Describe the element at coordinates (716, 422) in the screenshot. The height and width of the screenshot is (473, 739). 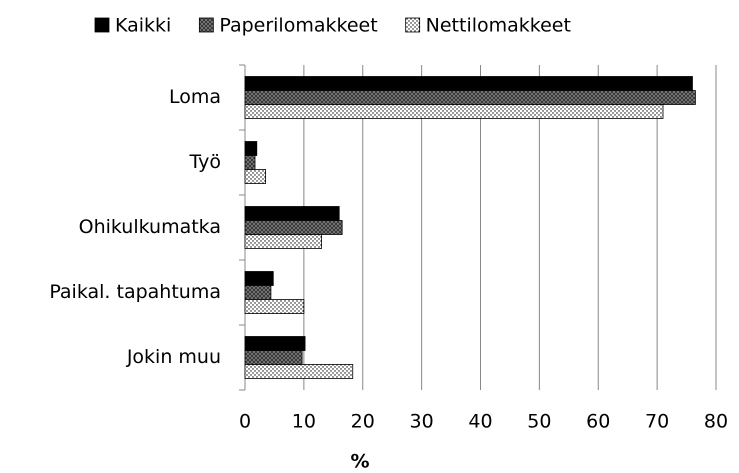
I see `x-tick-label: 80` at that location.